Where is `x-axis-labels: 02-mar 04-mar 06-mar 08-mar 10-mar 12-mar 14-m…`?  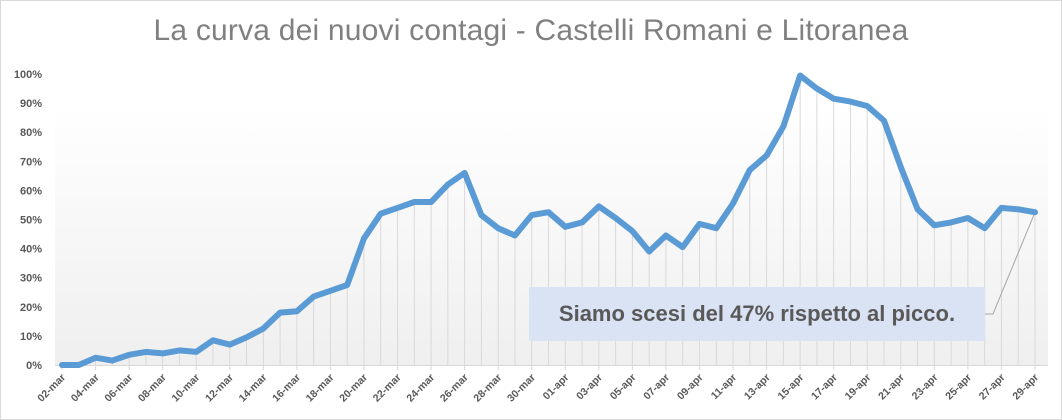
x-axis-labels: 02-mar 04-mar 06-mar 08-mar 10-mar 12-mar 14-m… is located at coordinates (538, 388).